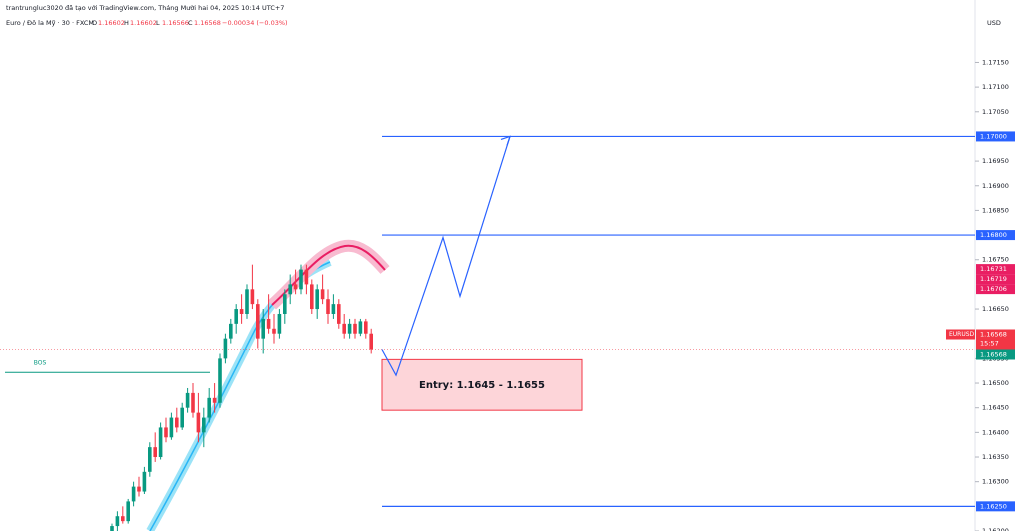  I want to click on symbol-tag, so click(960, 334).